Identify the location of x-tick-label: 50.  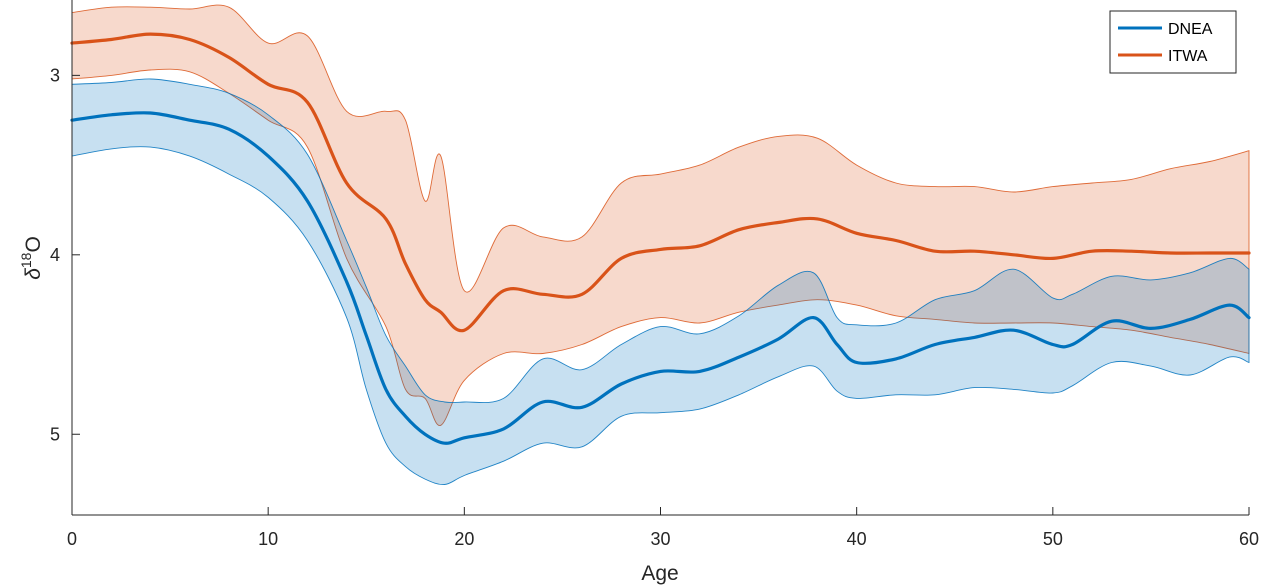
(1053, 539).